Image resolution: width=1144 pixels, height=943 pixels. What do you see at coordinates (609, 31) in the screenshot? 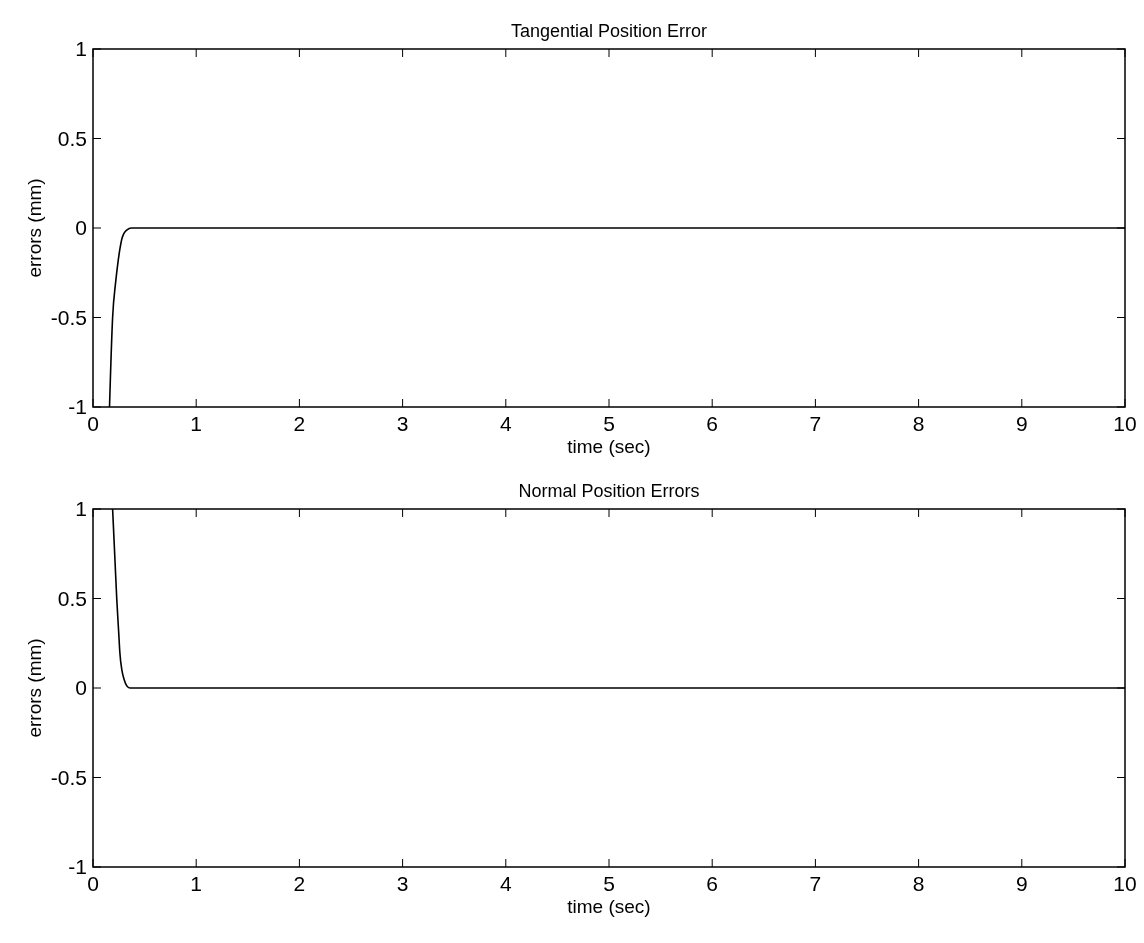
I see `chart-title: Tangential Position Error` at bounding box center [609, 31].